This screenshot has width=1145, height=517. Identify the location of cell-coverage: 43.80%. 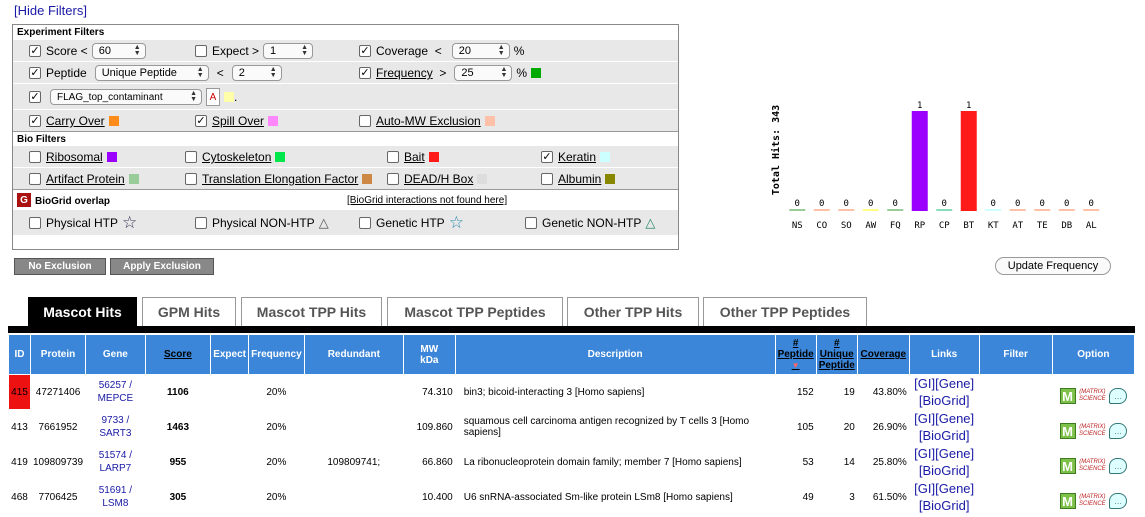
(883, 392).